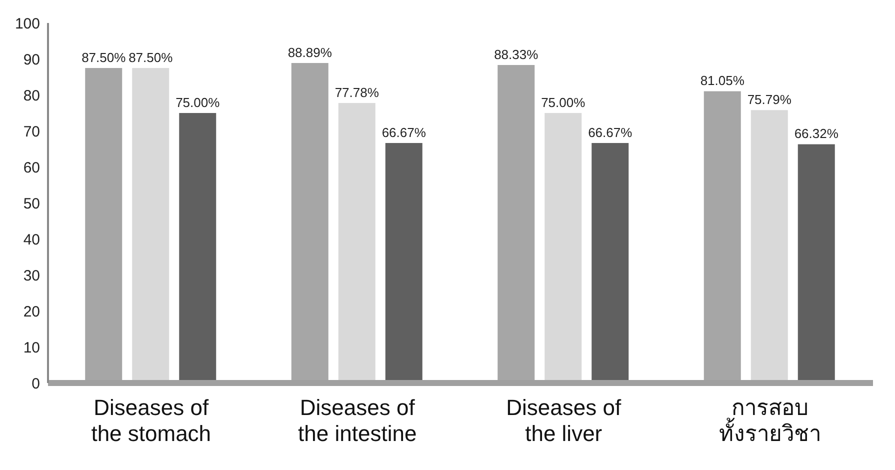 Image resolution: width=895 pixels, height=470 pixels. What do you see at coordinates (31, 131) in the screenshot?
I see `y-tick-label: 70` at bounding box center [31, 131].